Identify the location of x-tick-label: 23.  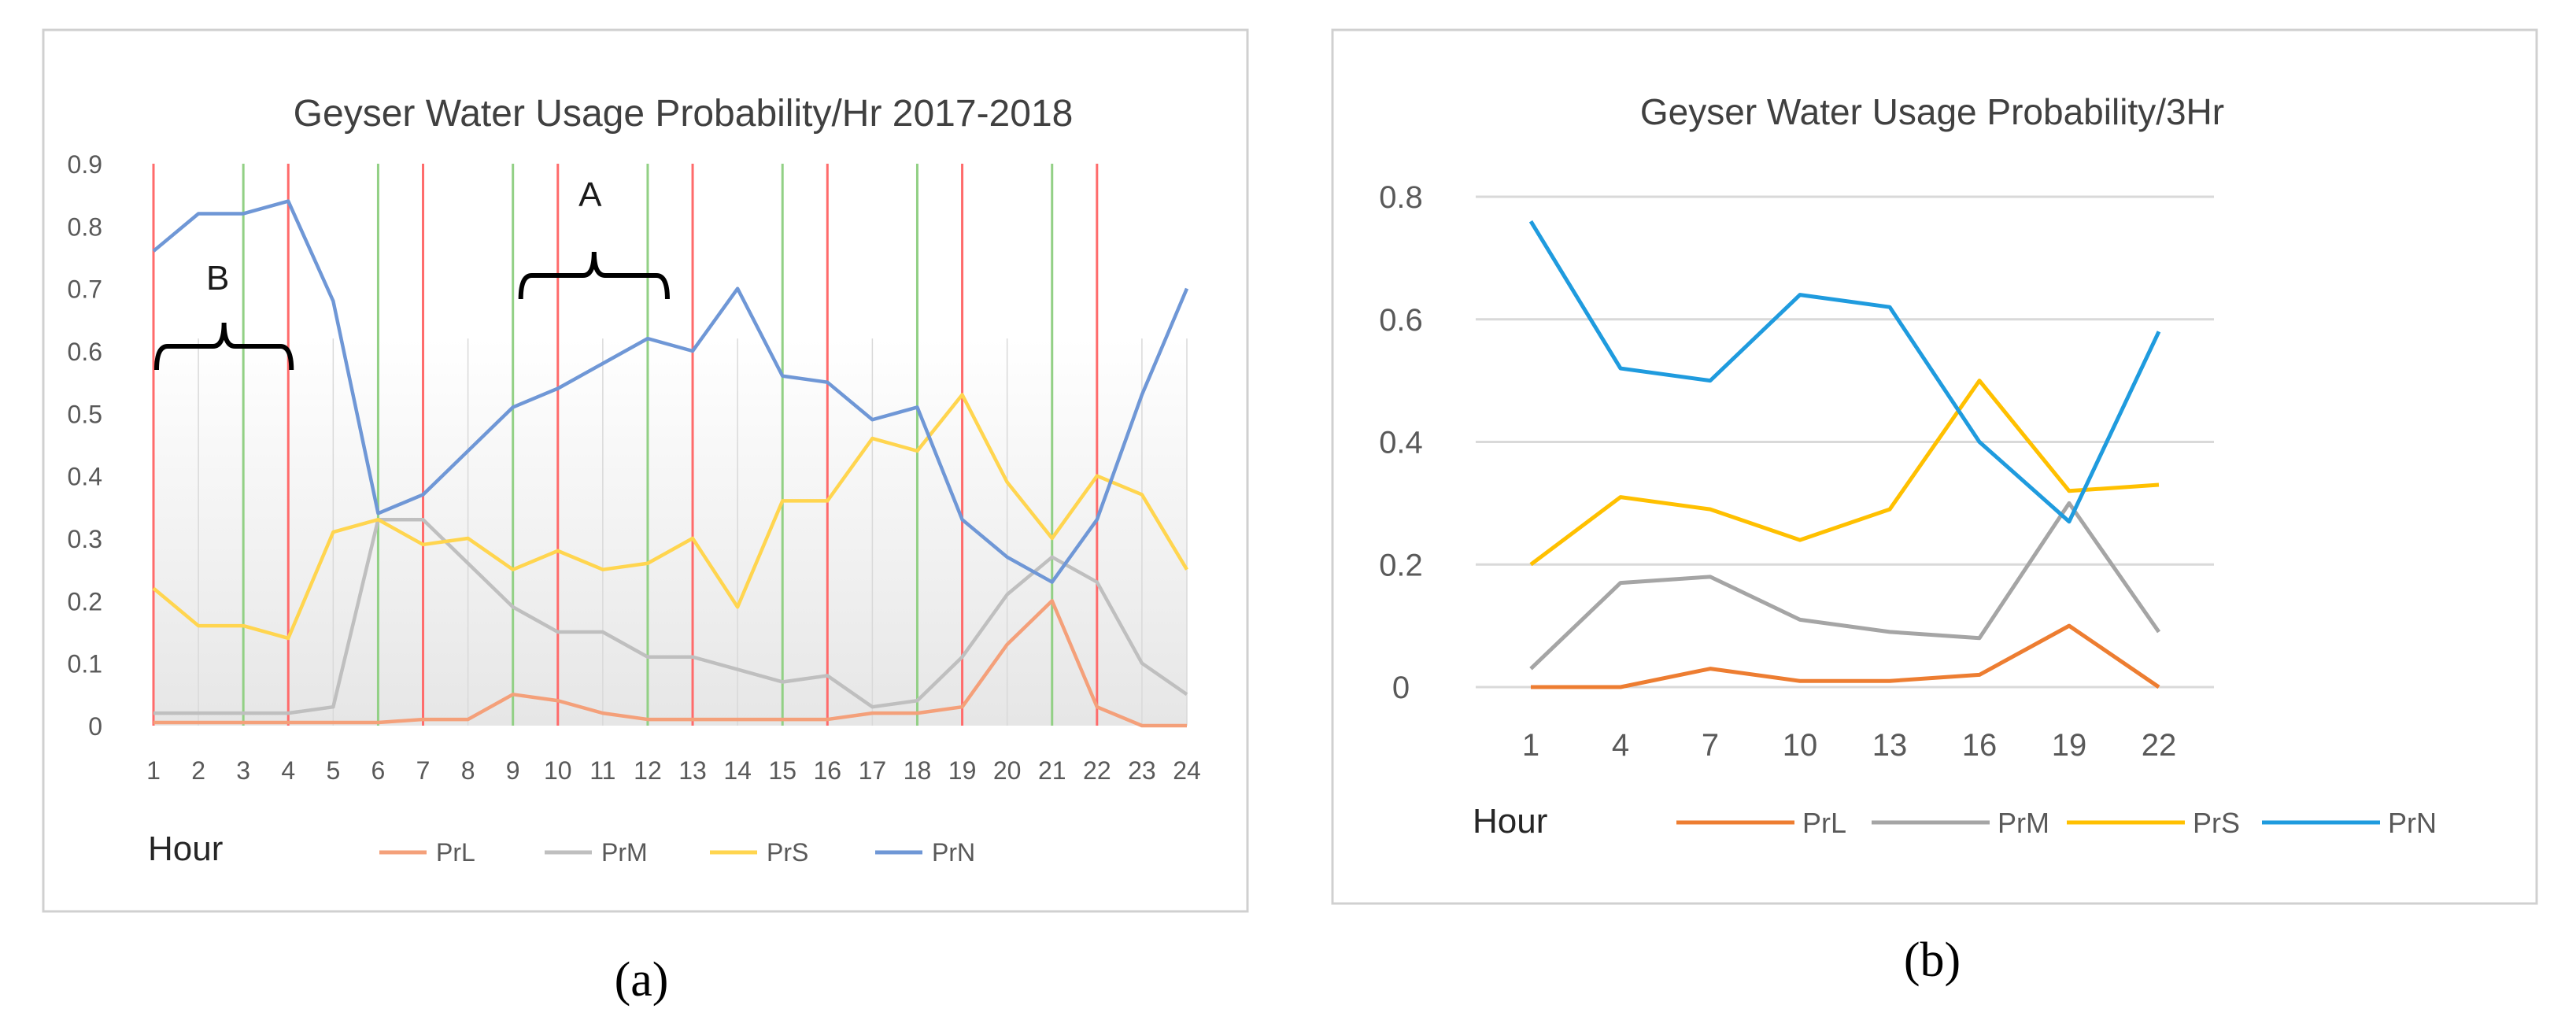
(1142, 770).